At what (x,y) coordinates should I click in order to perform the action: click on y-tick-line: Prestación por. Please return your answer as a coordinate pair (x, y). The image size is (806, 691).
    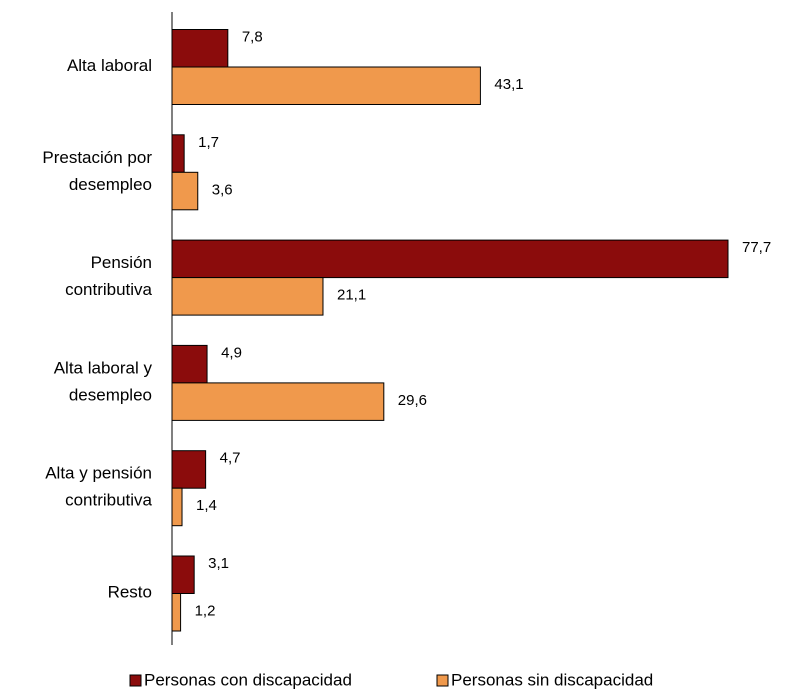
    Looking at the image, I should click on (97, 157).